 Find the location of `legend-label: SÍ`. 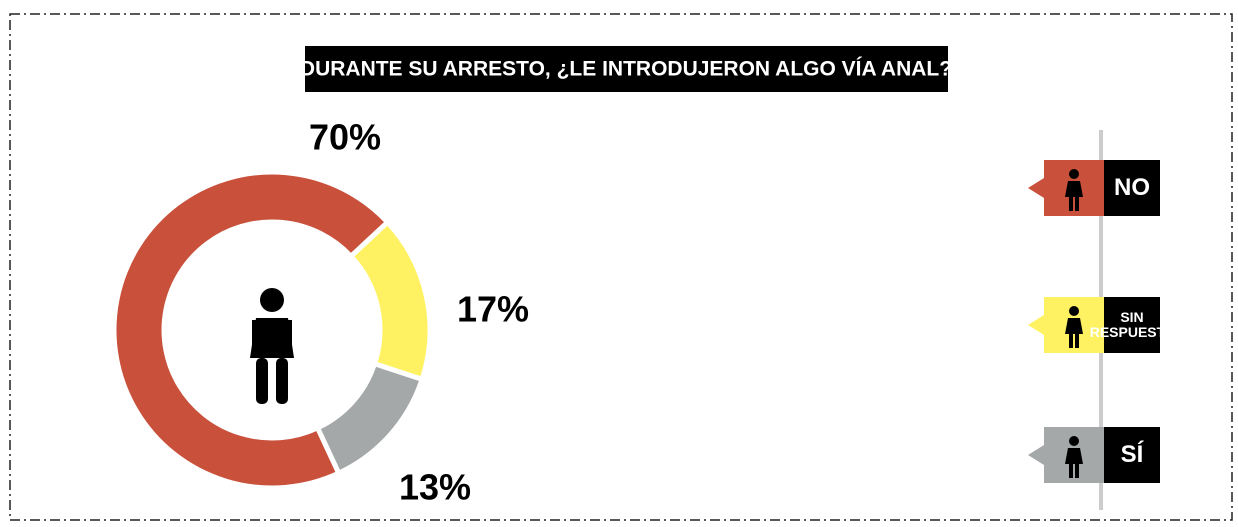

legend-label: SÍ is located at coordinates (1132, 455).